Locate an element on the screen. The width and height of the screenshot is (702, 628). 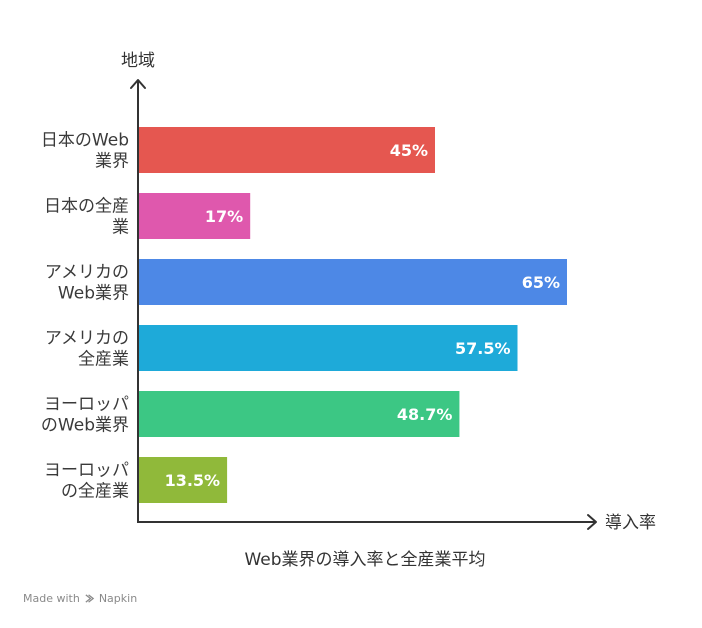
category-label-4: アメリカの全産業 is located at coordinates (87, 349).